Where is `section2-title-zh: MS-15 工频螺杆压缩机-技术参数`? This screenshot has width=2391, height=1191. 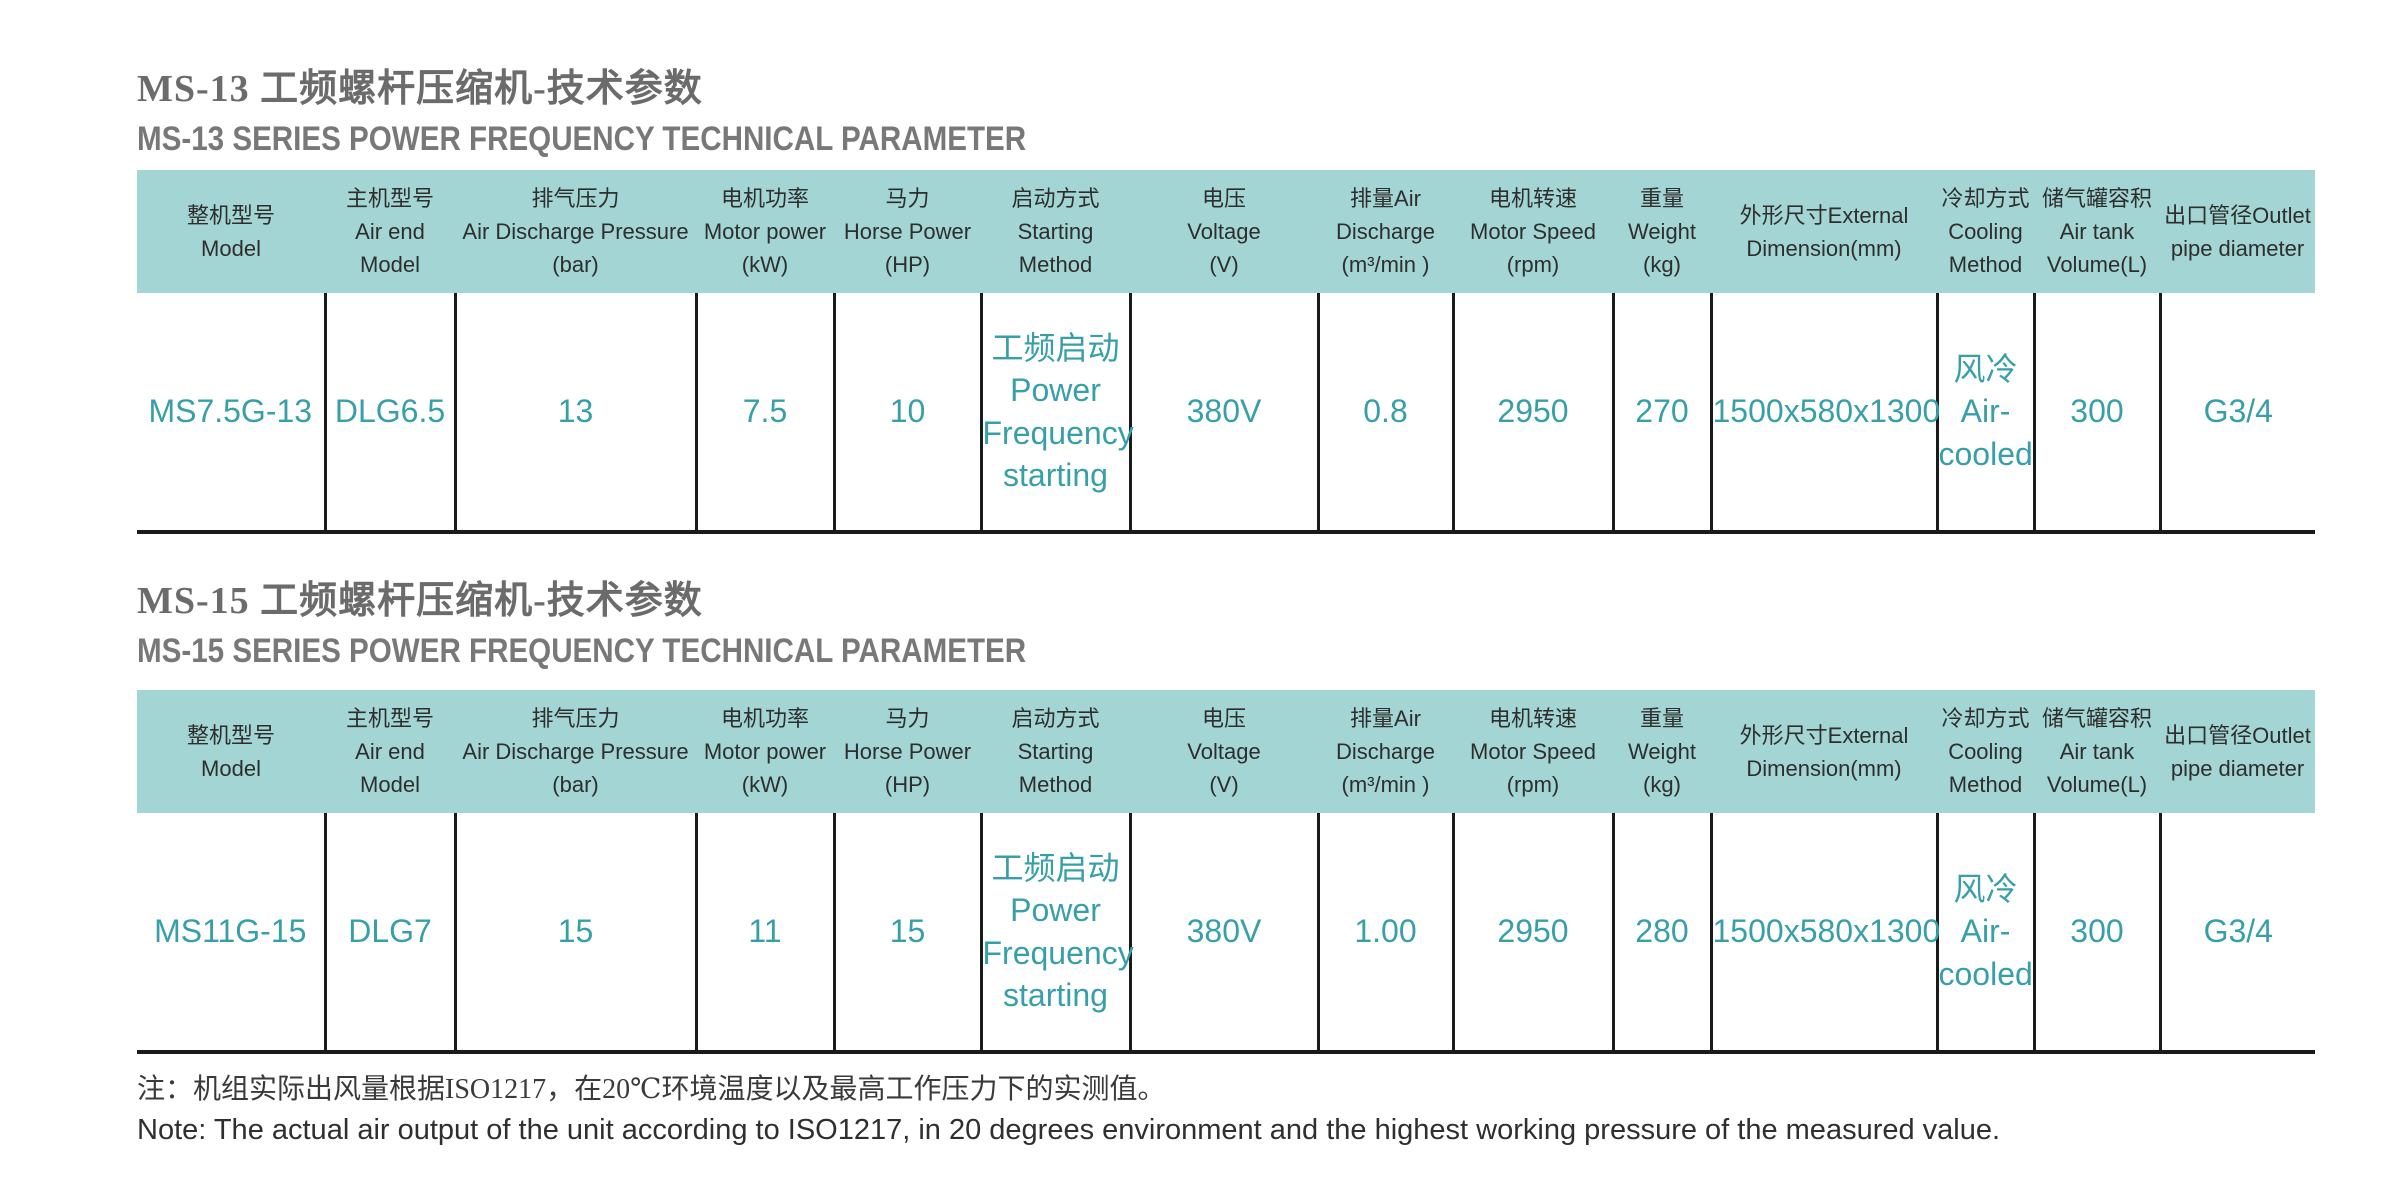 section2-title-zh: MS-15 工频螺杆压缩机-技术参数 is located at coordinates (420, 601).